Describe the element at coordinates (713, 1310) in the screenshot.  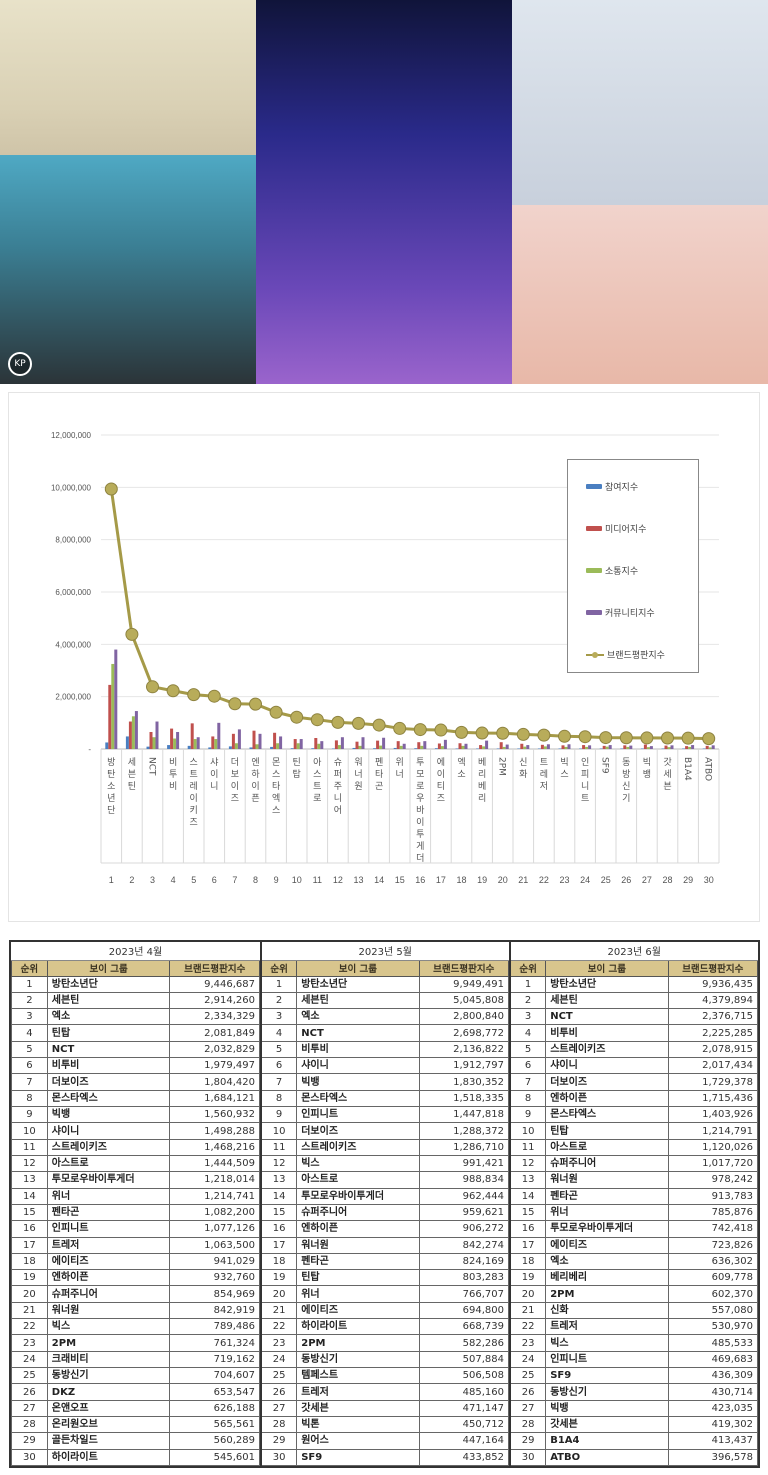
I see `score-cell: 557,080` at that location.